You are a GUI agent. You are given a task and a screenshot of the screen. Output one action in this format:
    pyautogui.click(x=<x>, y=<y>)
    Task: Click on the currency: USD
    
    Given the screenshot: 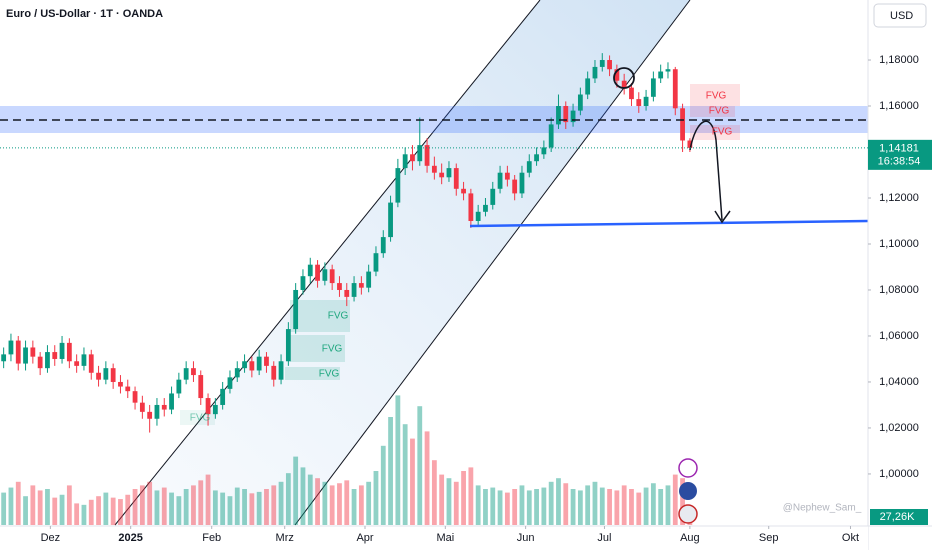 What is the action you would take?
    pyautogui.click(x=901, y=16)
    